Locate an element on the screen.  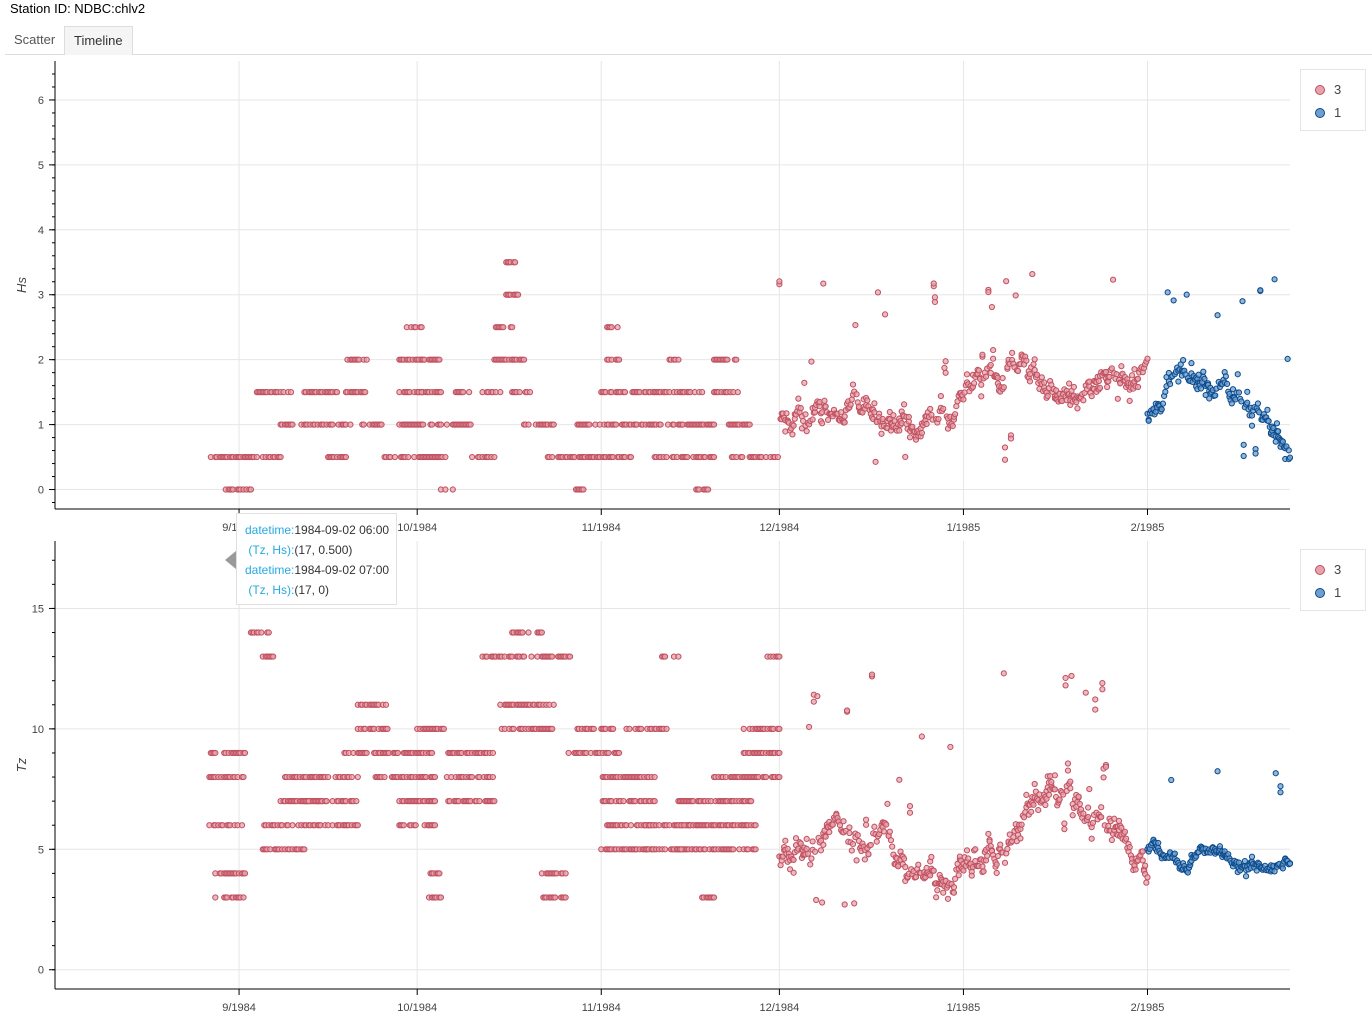
tab-scatter: Scatter is located at coordinates (35, 39).